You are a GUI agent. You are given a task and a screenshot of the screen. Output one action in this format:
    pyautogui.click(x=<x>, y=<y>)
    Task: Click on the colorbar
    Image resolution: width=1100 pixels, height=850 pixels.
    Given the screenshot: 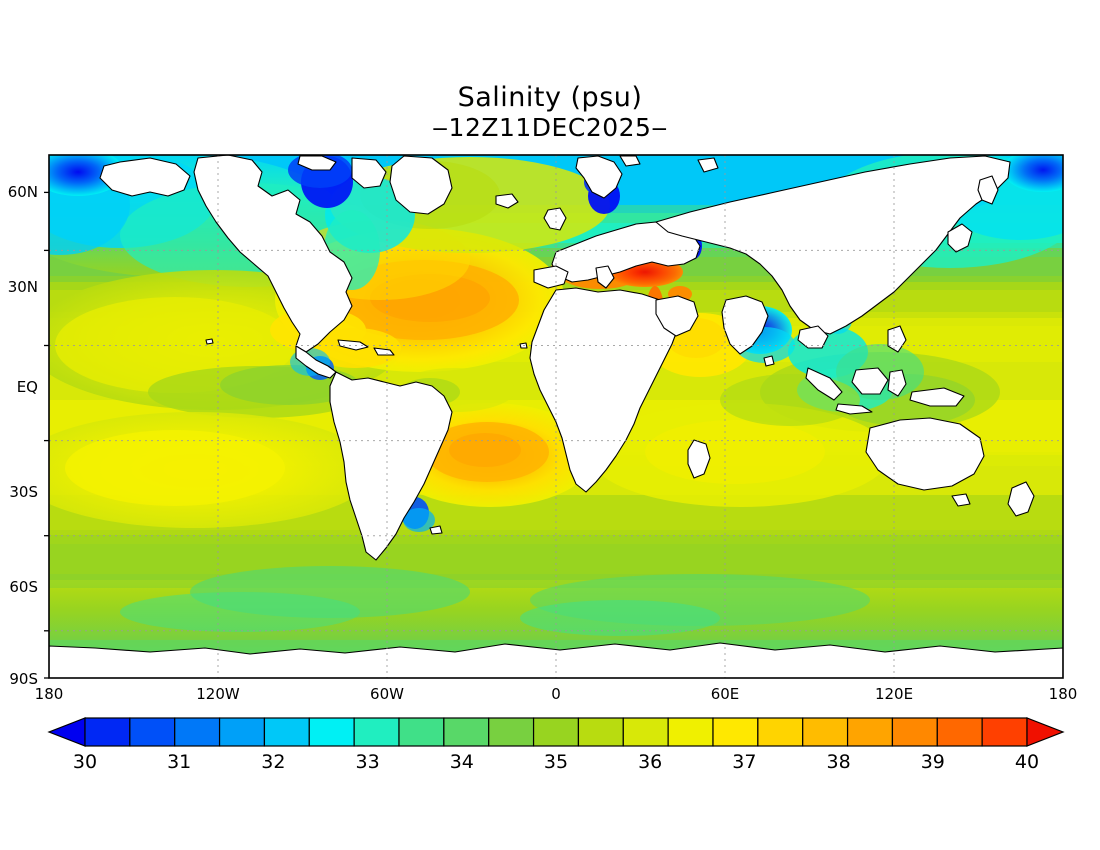 What is the action you would take?
    pyautogui.click(x=556, y=732)
    